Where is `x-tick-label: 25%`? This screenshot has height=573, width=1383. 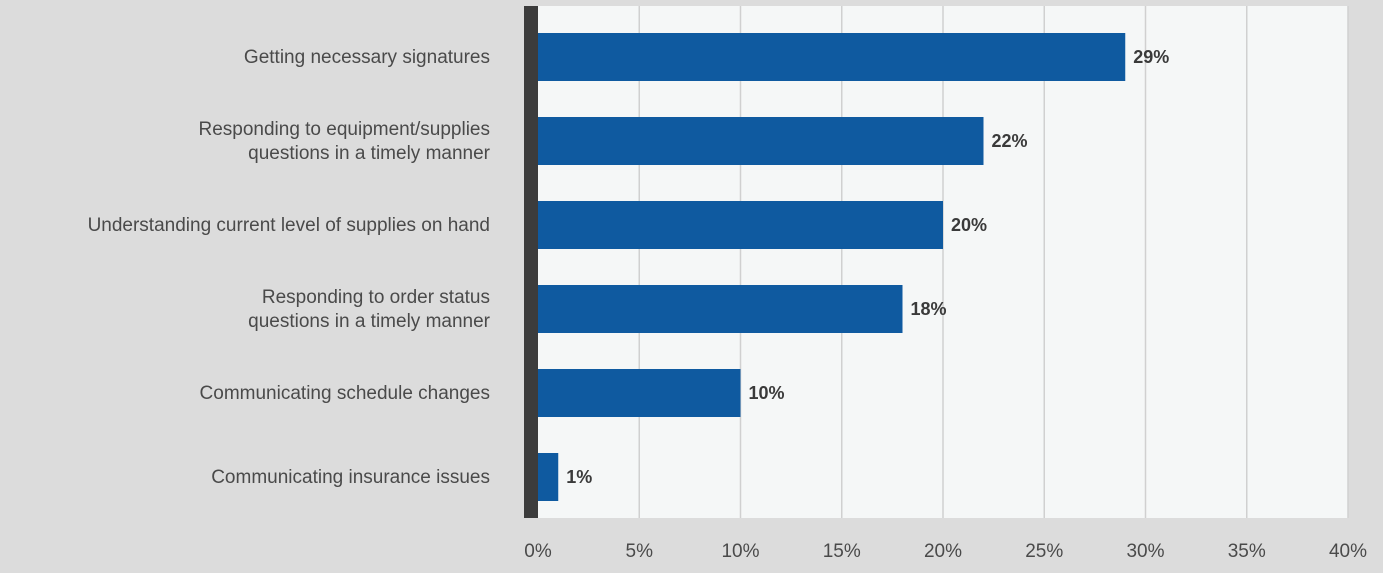 x-tick-label: 25% is located at coordinates (1044, 551).